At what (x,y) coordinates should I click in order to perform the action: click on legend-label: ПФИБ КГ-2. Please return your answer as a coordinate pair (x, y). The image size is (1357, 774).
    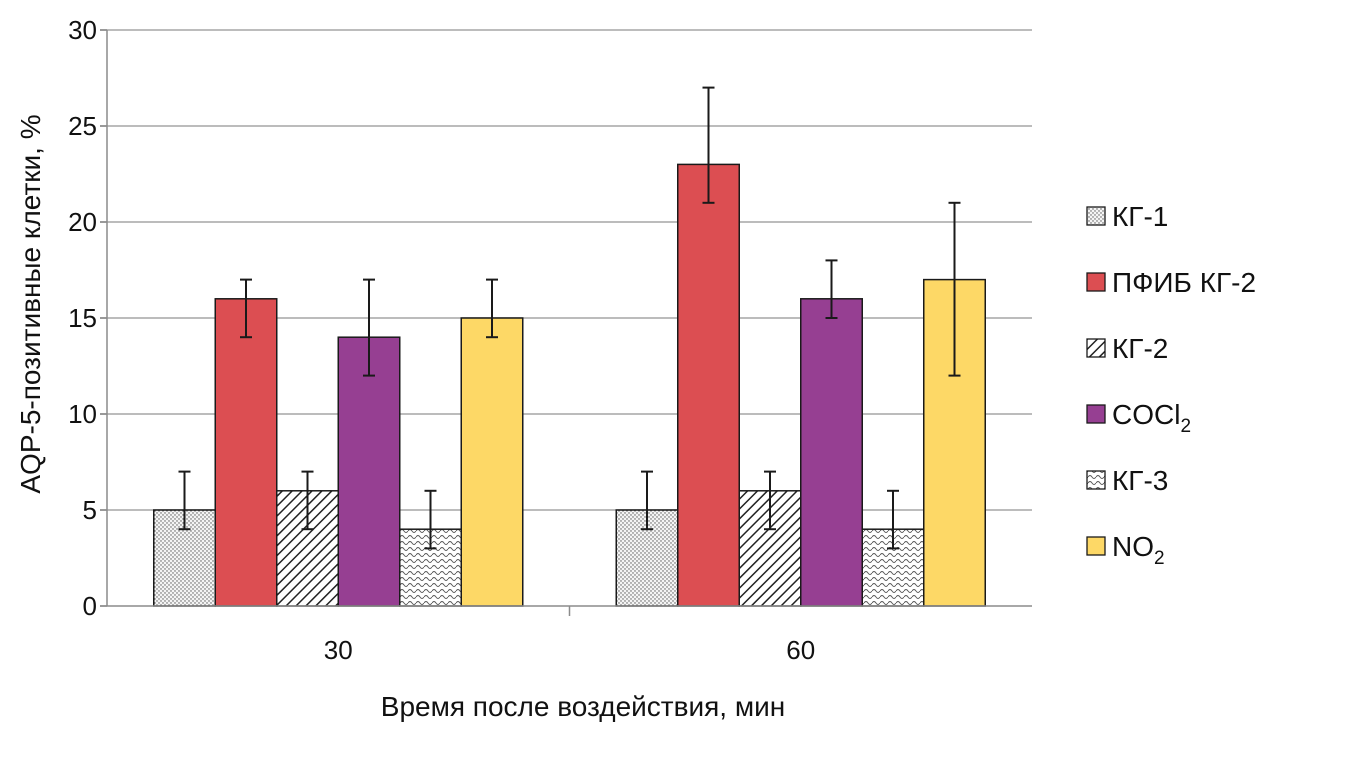
    Looking at the image, I should click on (1184, 282).